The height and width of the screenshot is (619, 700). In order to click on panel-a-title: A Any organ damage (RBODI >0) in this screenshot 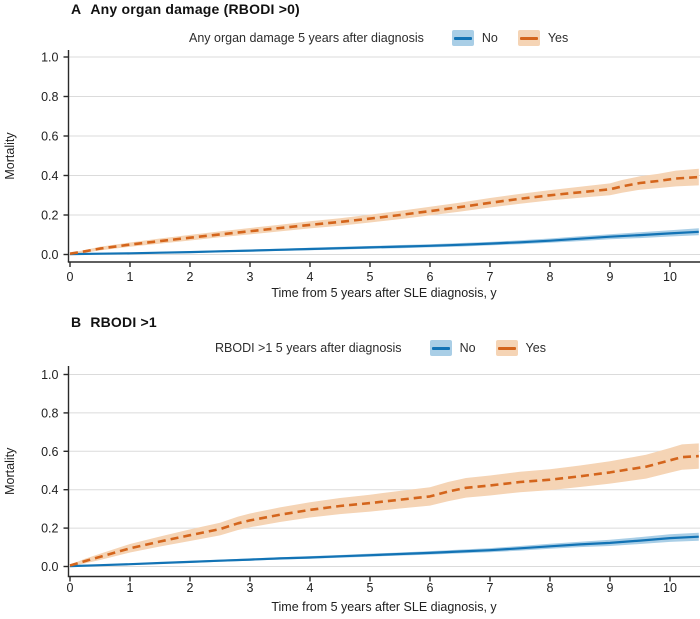, I will do `click(185, 9)`.